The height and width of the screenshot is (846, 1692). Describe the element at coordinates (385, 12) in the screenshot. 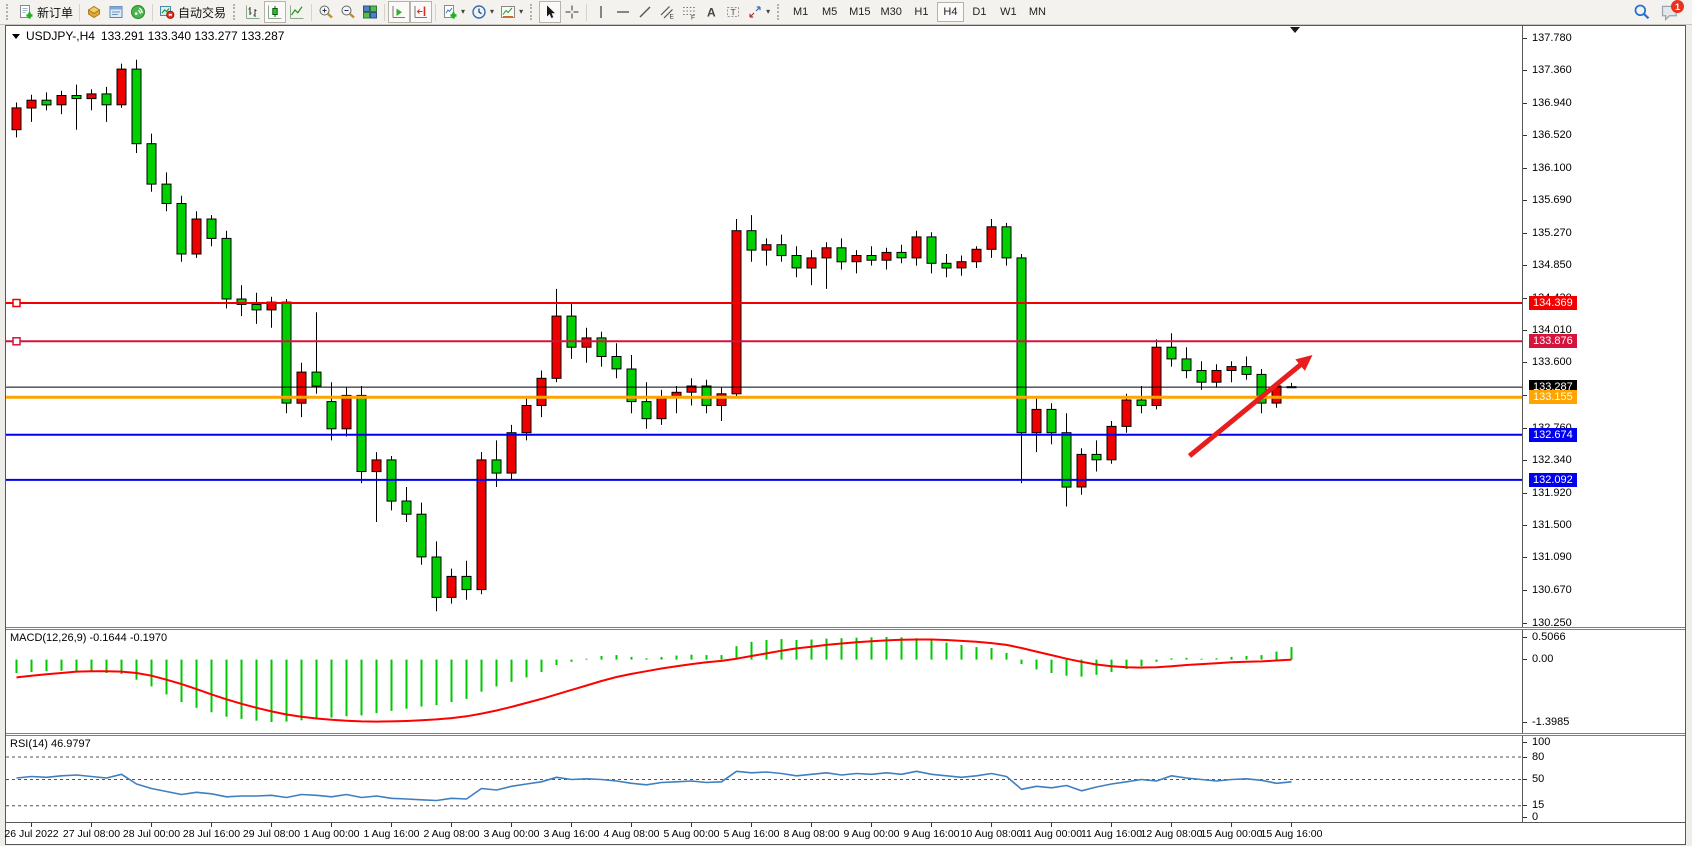

I see `toolbar-separator` at that location.